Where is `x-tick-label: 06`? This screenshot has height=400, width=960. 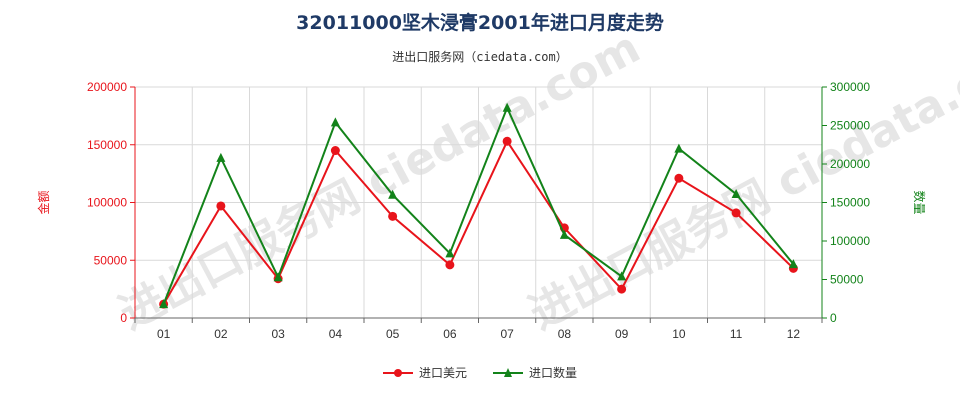 x-tick-label: 06 is located at coordinates (450, 334).